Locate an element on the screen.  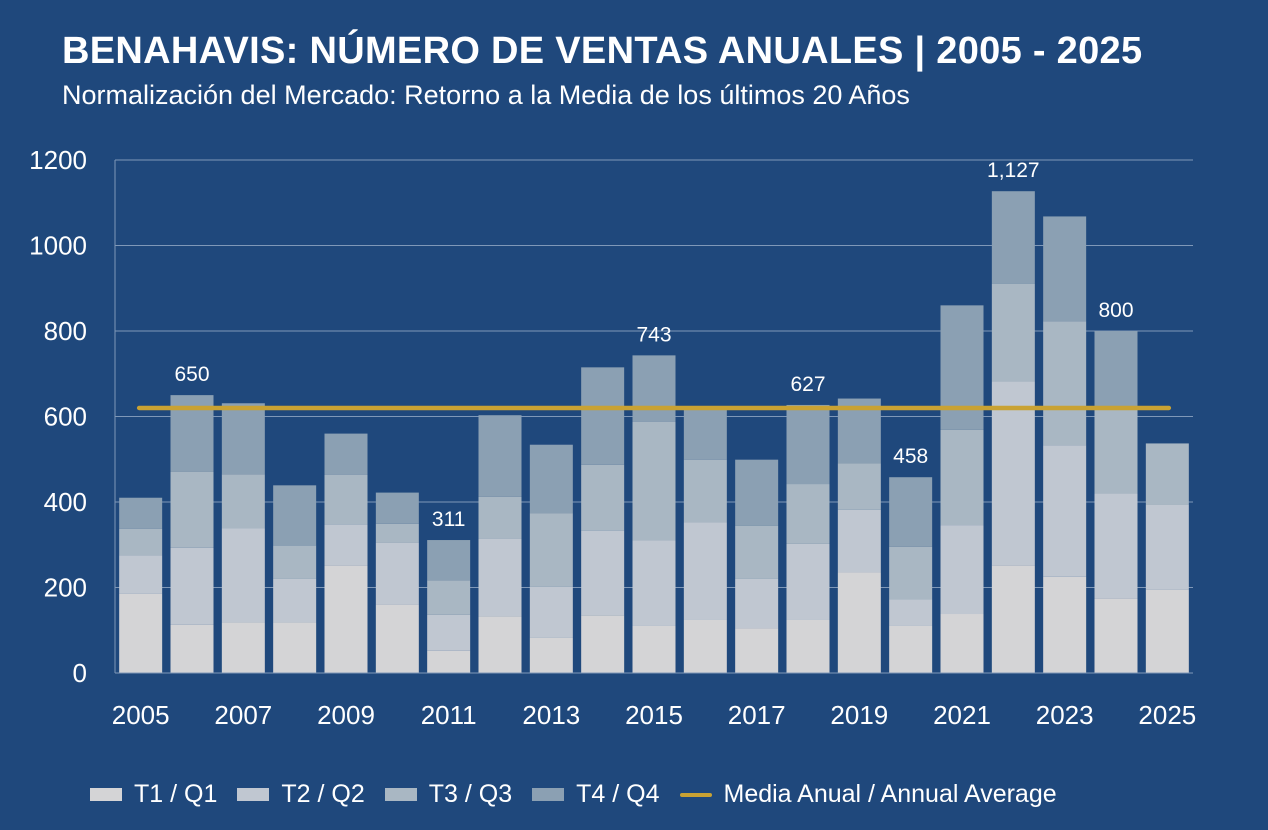
bar-2005-q4 is located at coordinates (141, 513).